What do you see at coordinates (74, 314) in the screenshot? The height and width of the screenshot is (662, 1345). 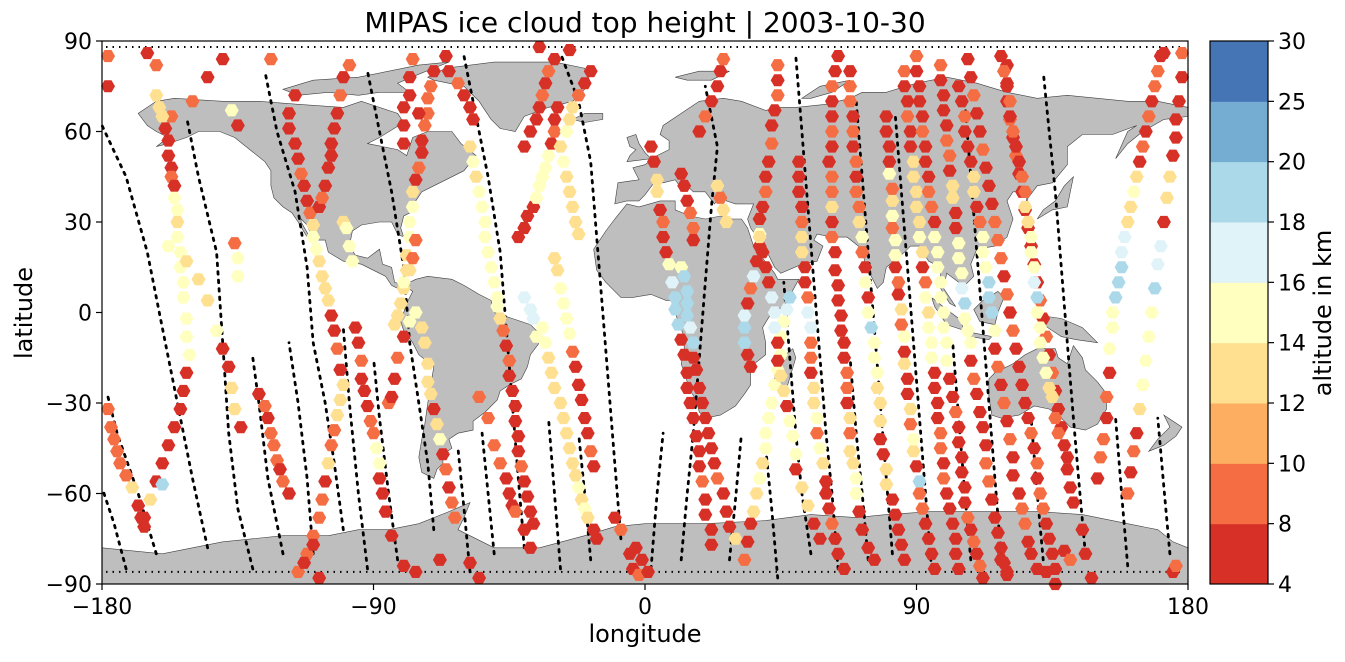 I see `y-axis: −90 −60 −30 0 30 60 90` at bounding box center [74, 314].